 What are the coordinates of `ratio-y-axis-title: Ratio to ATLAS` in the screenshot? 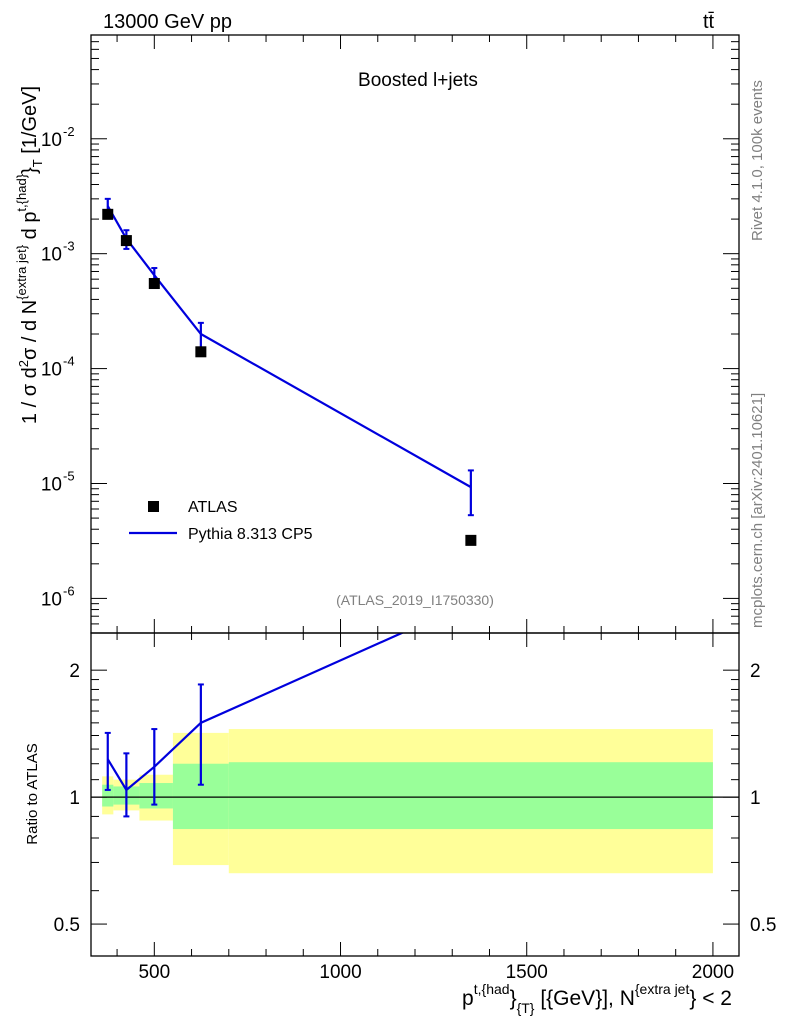 It's located at (32, 793).